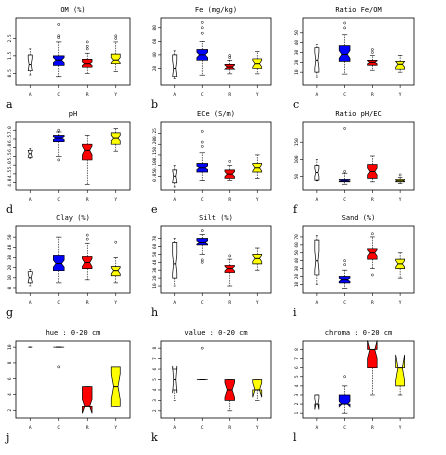  I want to click on y-tick-label: 7.0, so click(10, 130).